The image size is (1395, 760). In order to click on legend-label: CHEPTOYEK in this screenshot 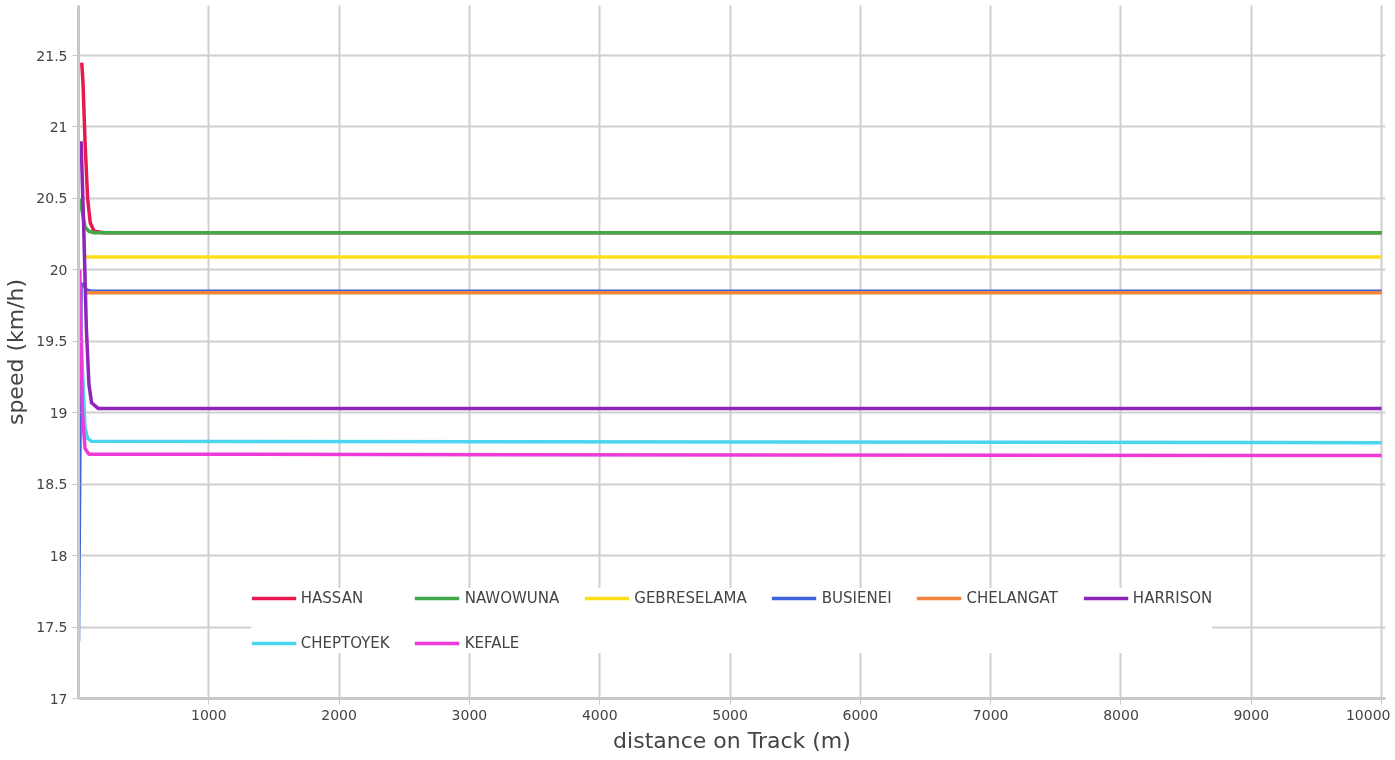, I will do `click(345, 643)`.